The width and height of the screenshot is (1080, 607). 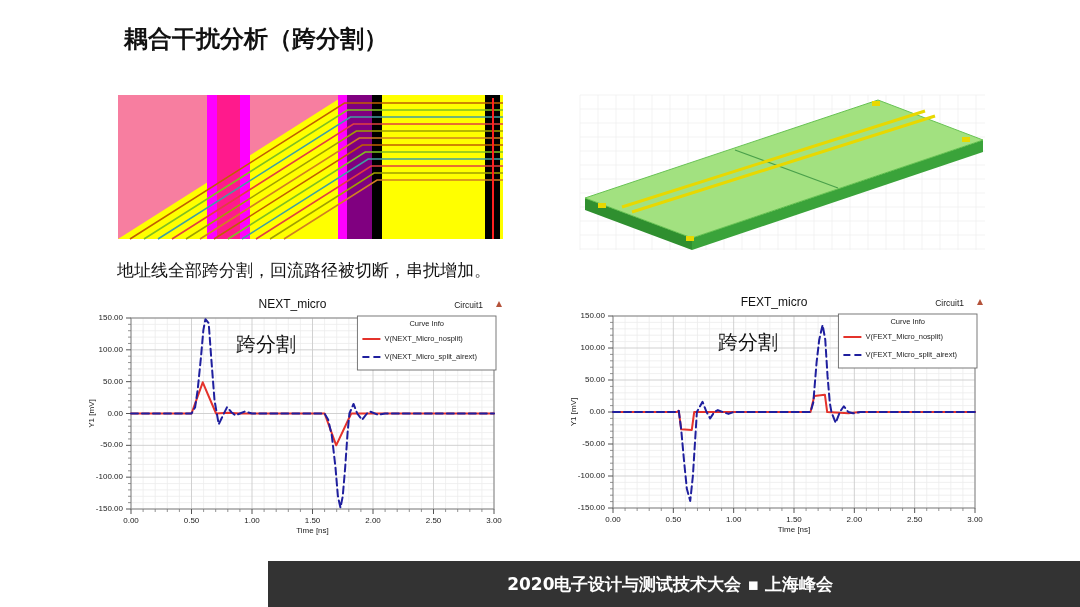 I want to click on chart-title: FEXT_micro, so click(x=774, y=302).